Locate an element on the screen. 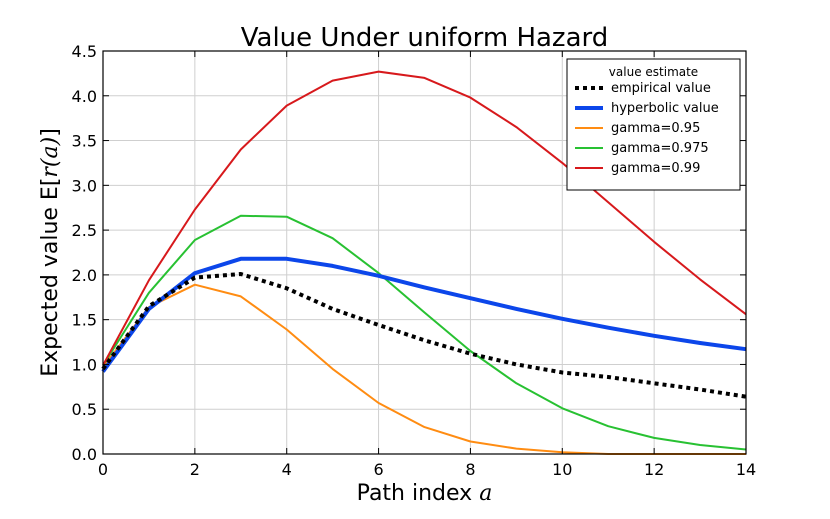 This screenshot has width=830, height=519. y-axis-label: Expected value E[r(a)] is located at coordinates (50, 252).